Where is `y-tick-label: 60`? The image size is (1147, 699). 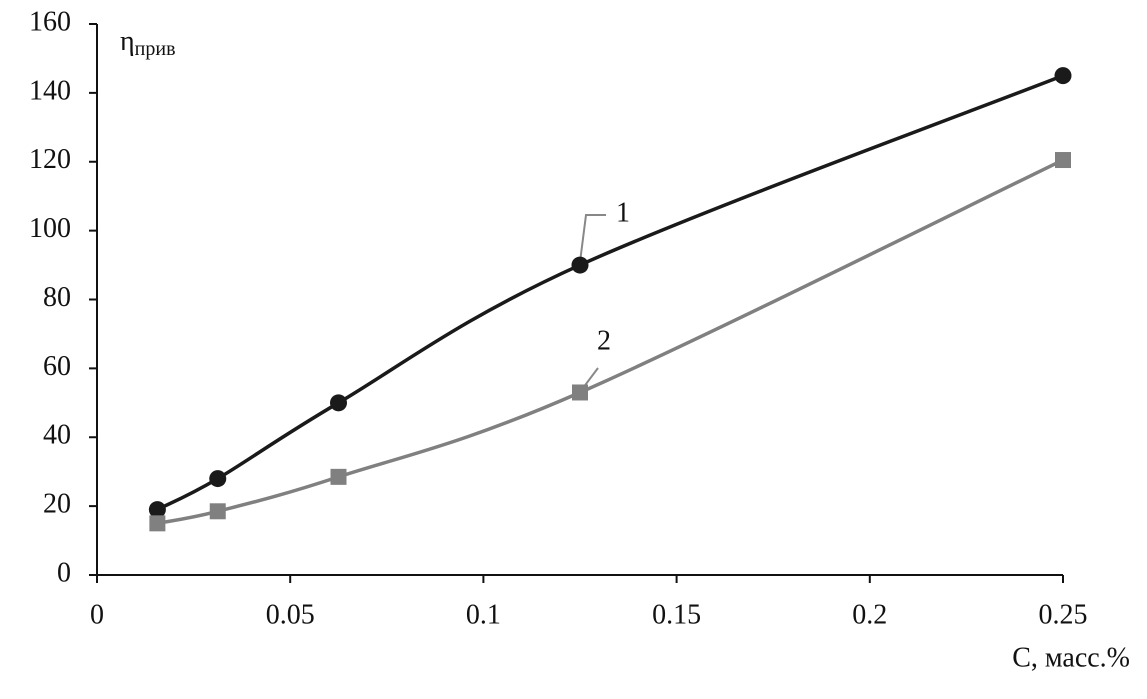 y-tick-label: 60 is located at coordinates (57, 366).